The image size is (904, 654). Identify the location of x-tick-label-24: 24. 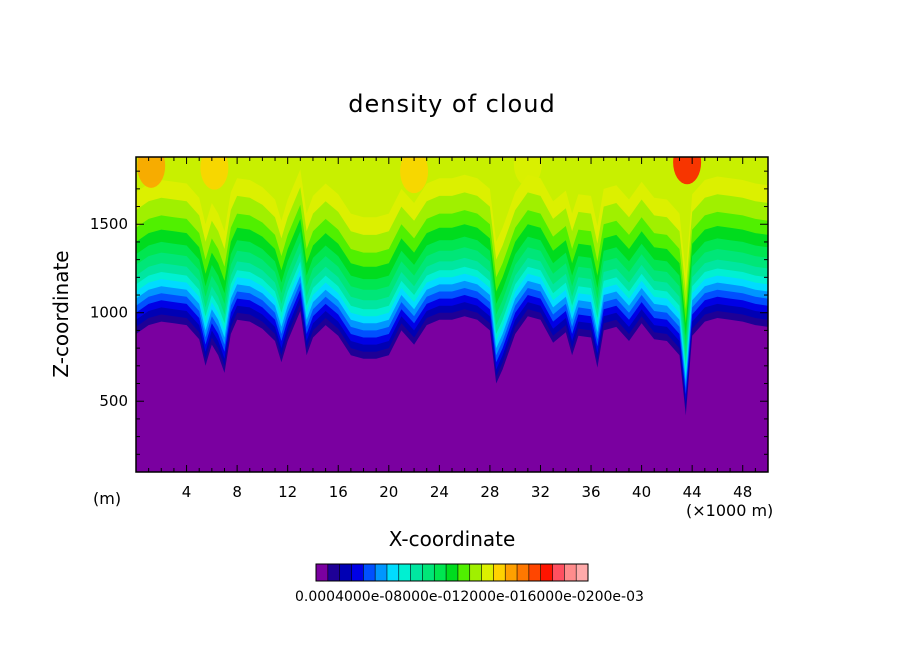
(439, 492).